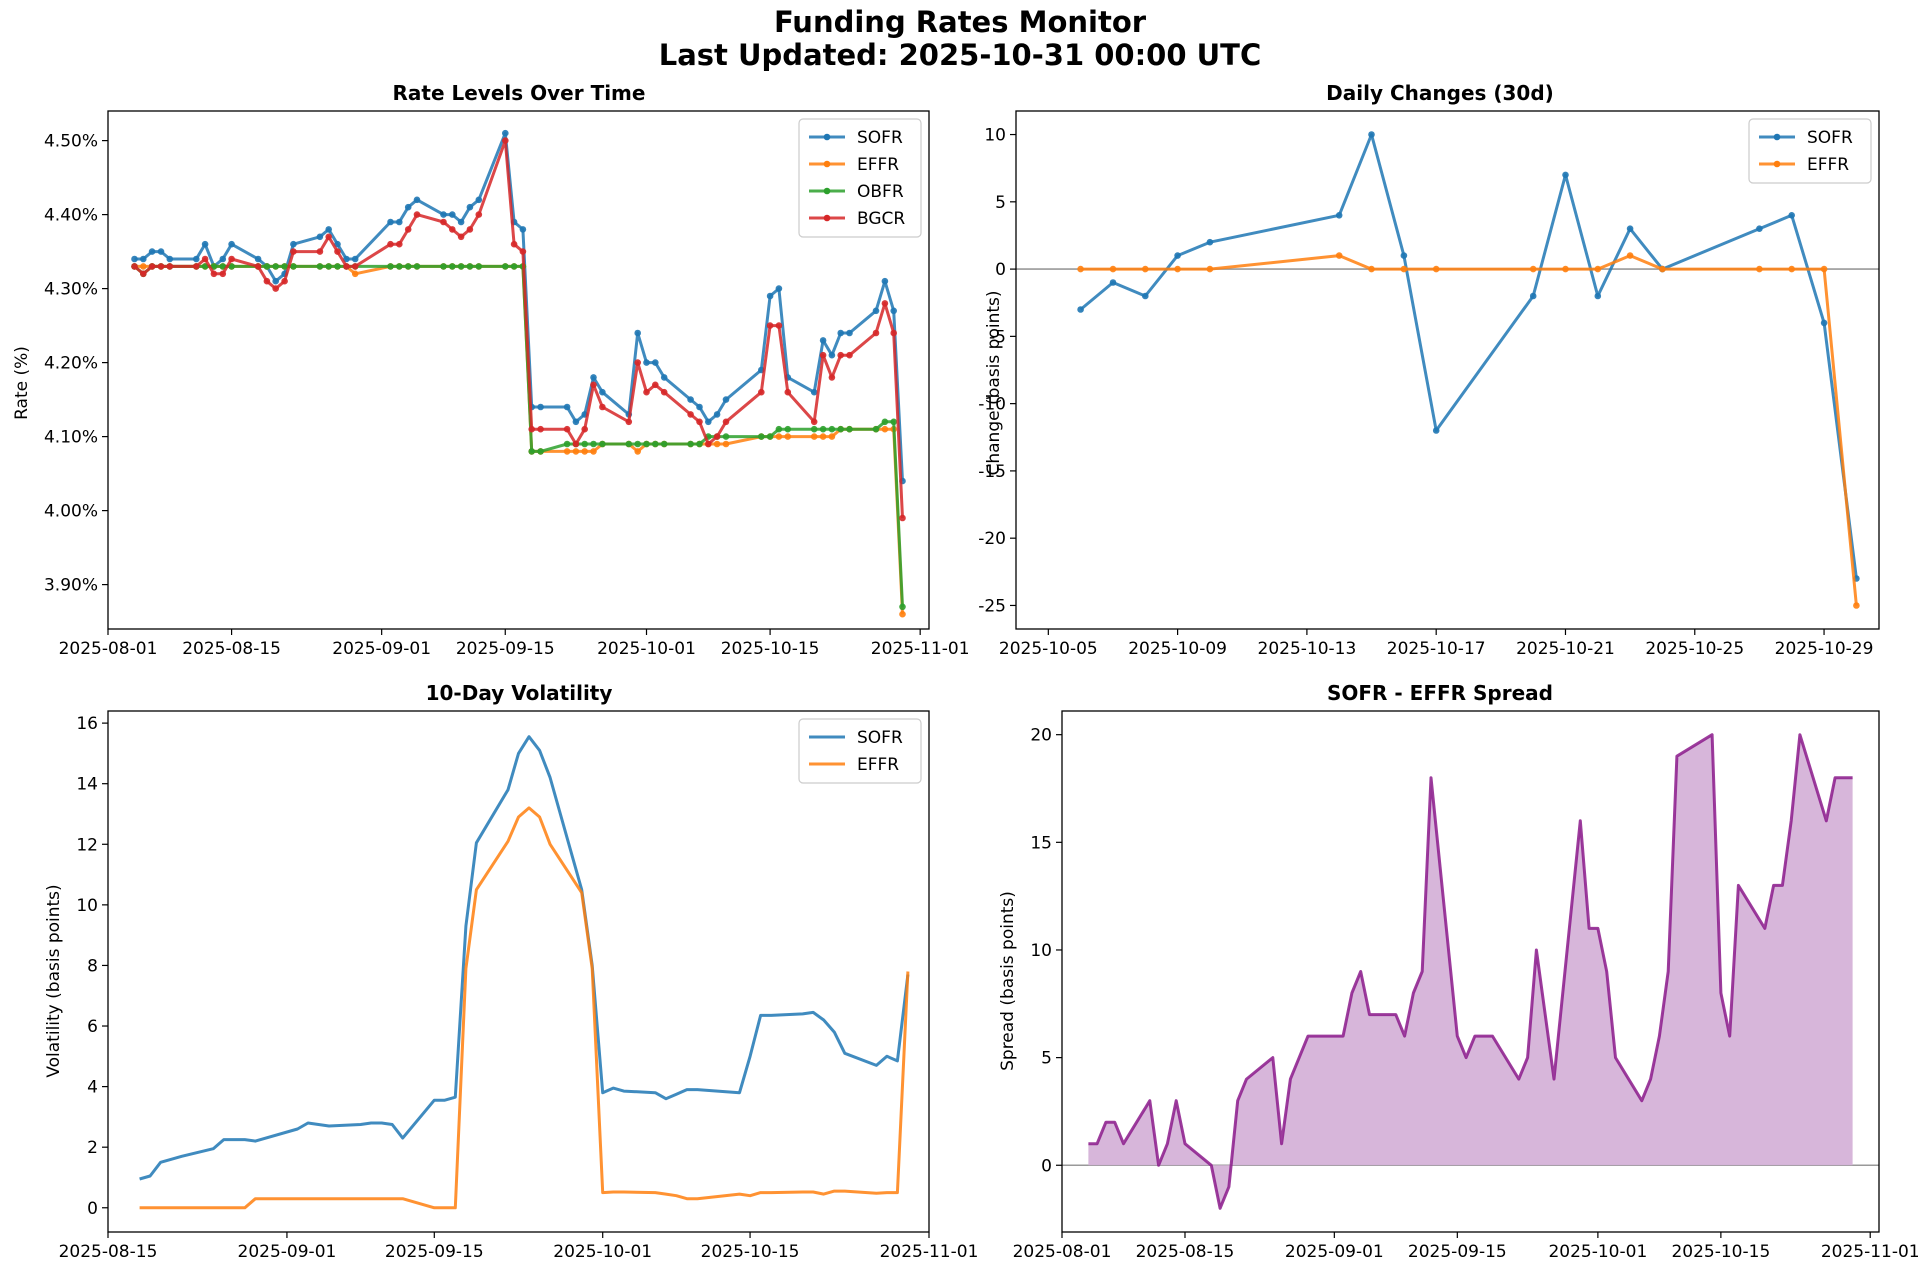  I want to click on y-tick-label: 16, so click(87, 724).